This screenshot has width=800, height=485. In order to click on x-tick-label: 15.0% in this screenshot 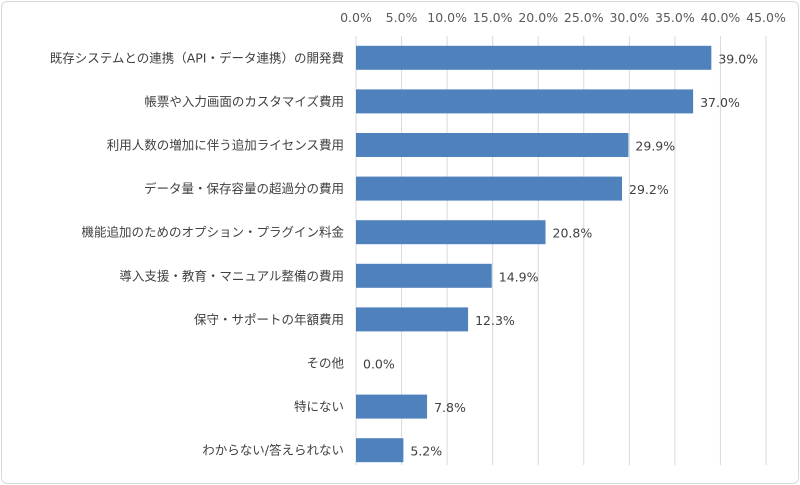, I will do `click(493, 17)`.